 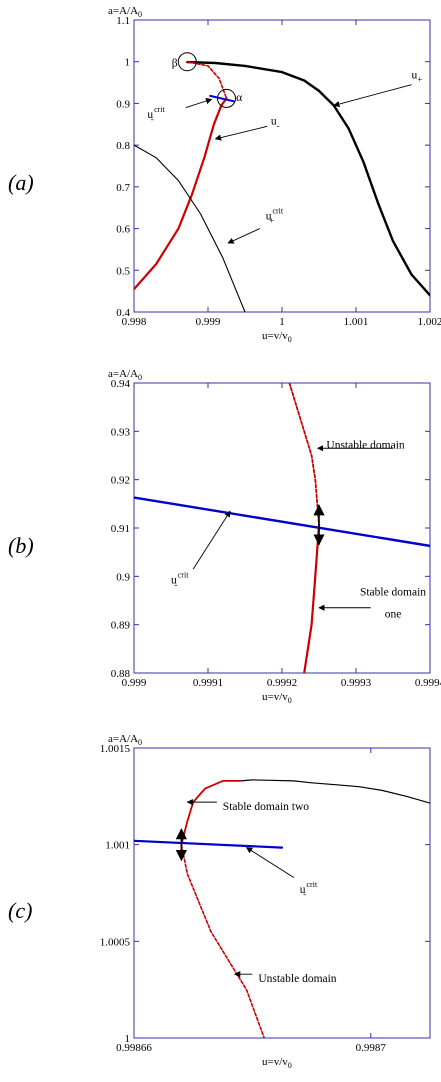 What do you see at coordinates (117, 846) in the screenshot?
I see `y-tick-label: 1.001` at bounding box center [117, 846].